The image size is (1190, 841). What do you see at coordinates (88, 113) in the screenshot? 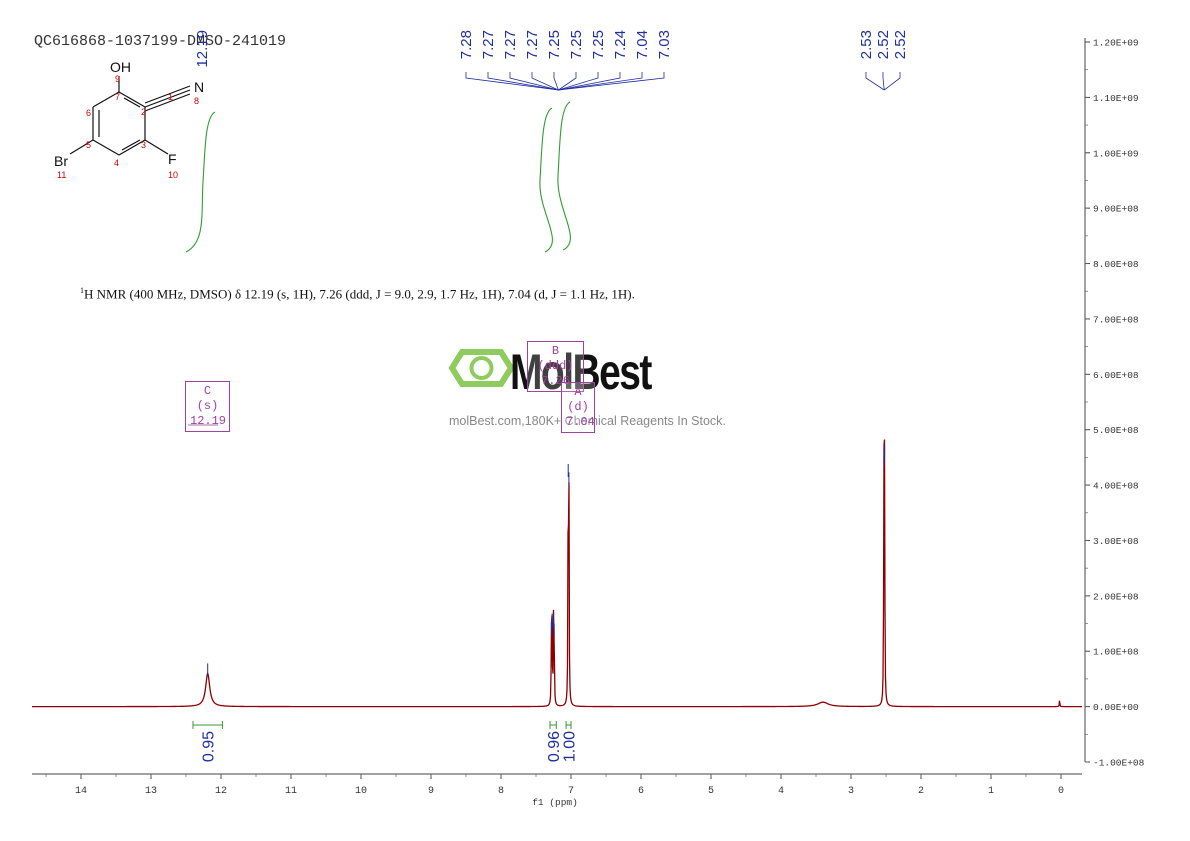
I see `atom-number: 6` at bounding box center [88, 113].